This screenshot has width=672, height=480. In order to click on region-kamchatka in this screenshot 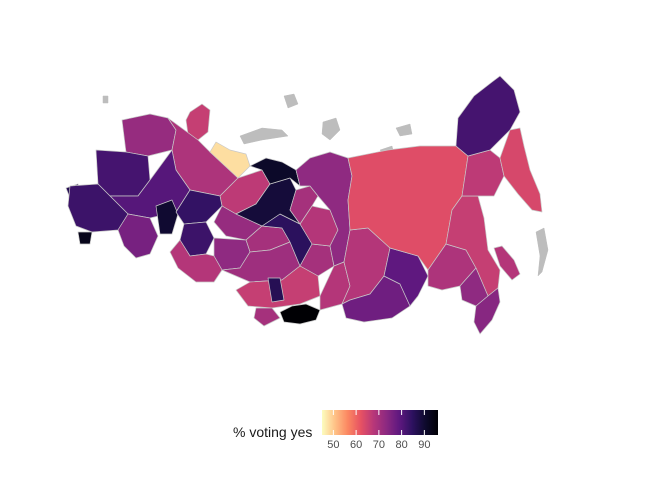, I will do `click(521, 170)`.